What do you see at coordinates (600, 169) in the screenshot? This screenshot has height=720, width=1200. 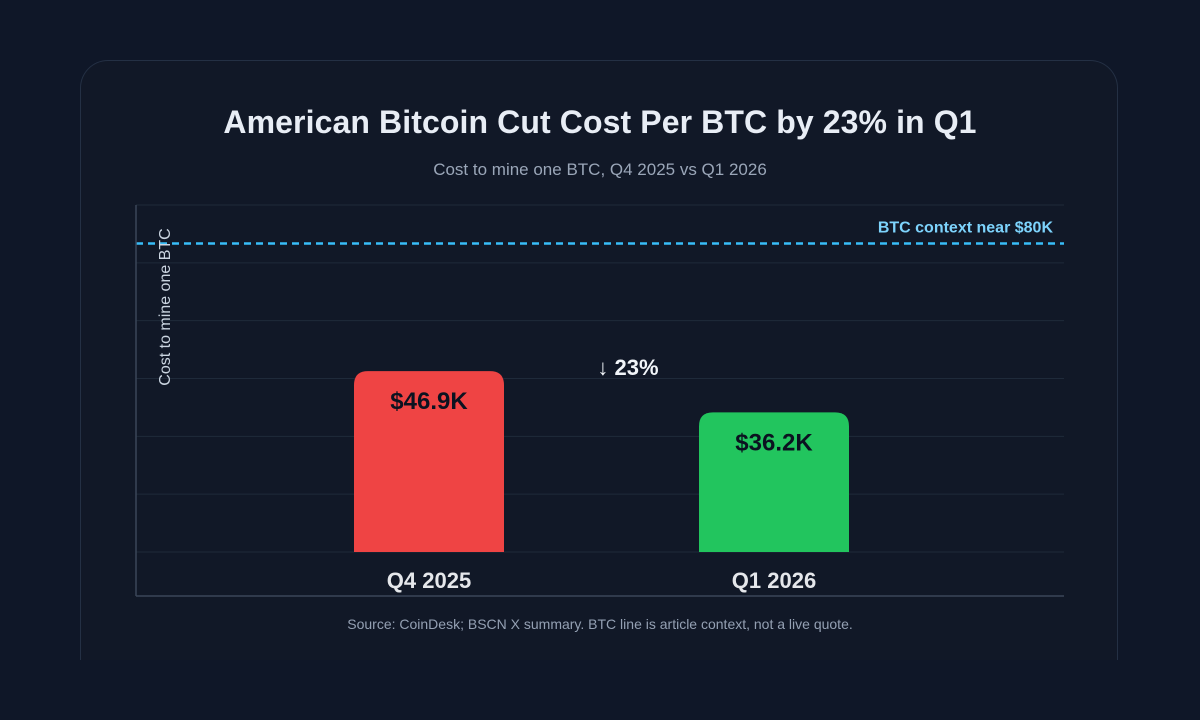 I see `chart-subtitle: Cost to mine one BTC, Q4 2025 vs Q1 2026` at bounding box center [600, 169].